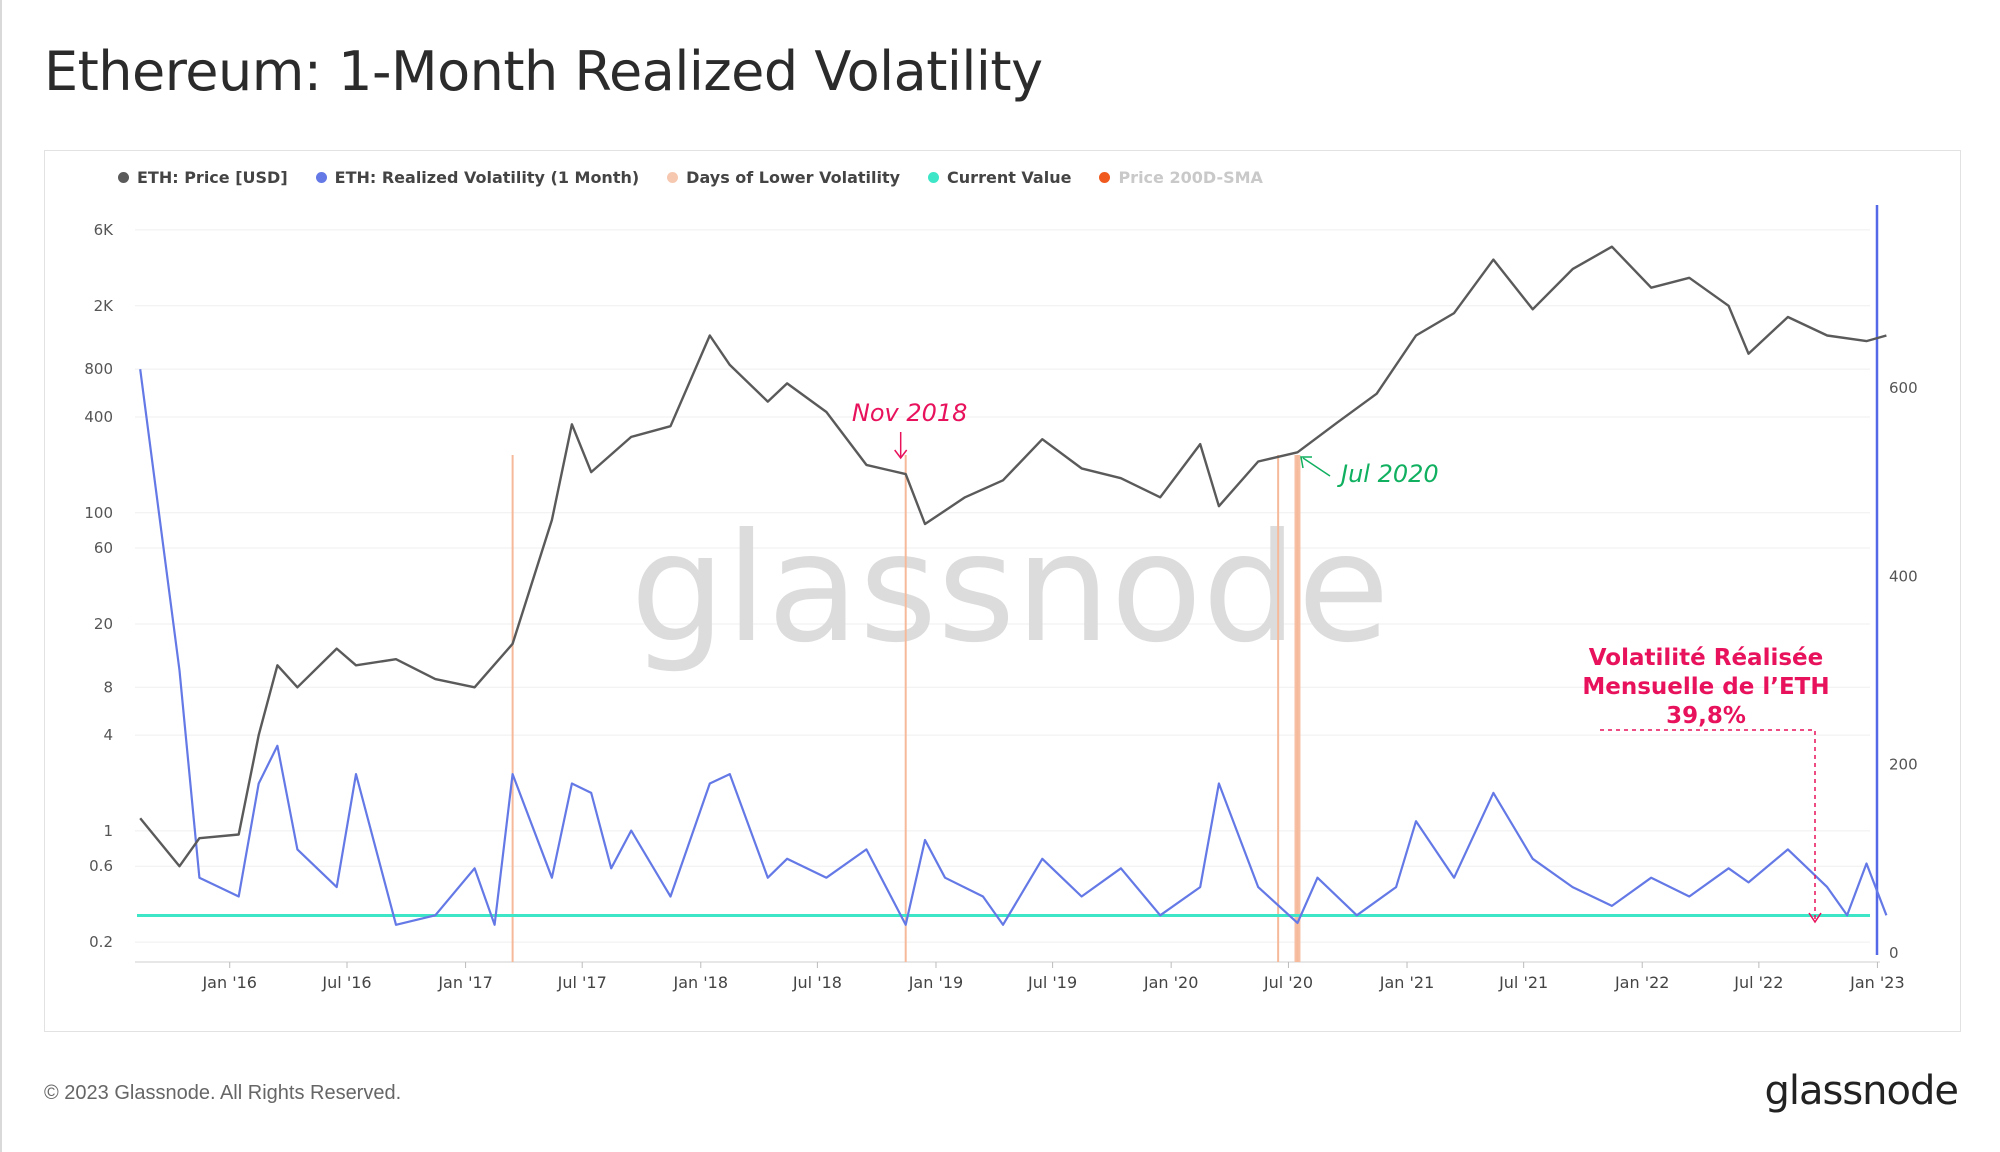 The height and width of the screenshot is (1152, 2000). Describe the element at coordinates (1316, 467) in the screenshot. I see `annotation-arrow` at that location.